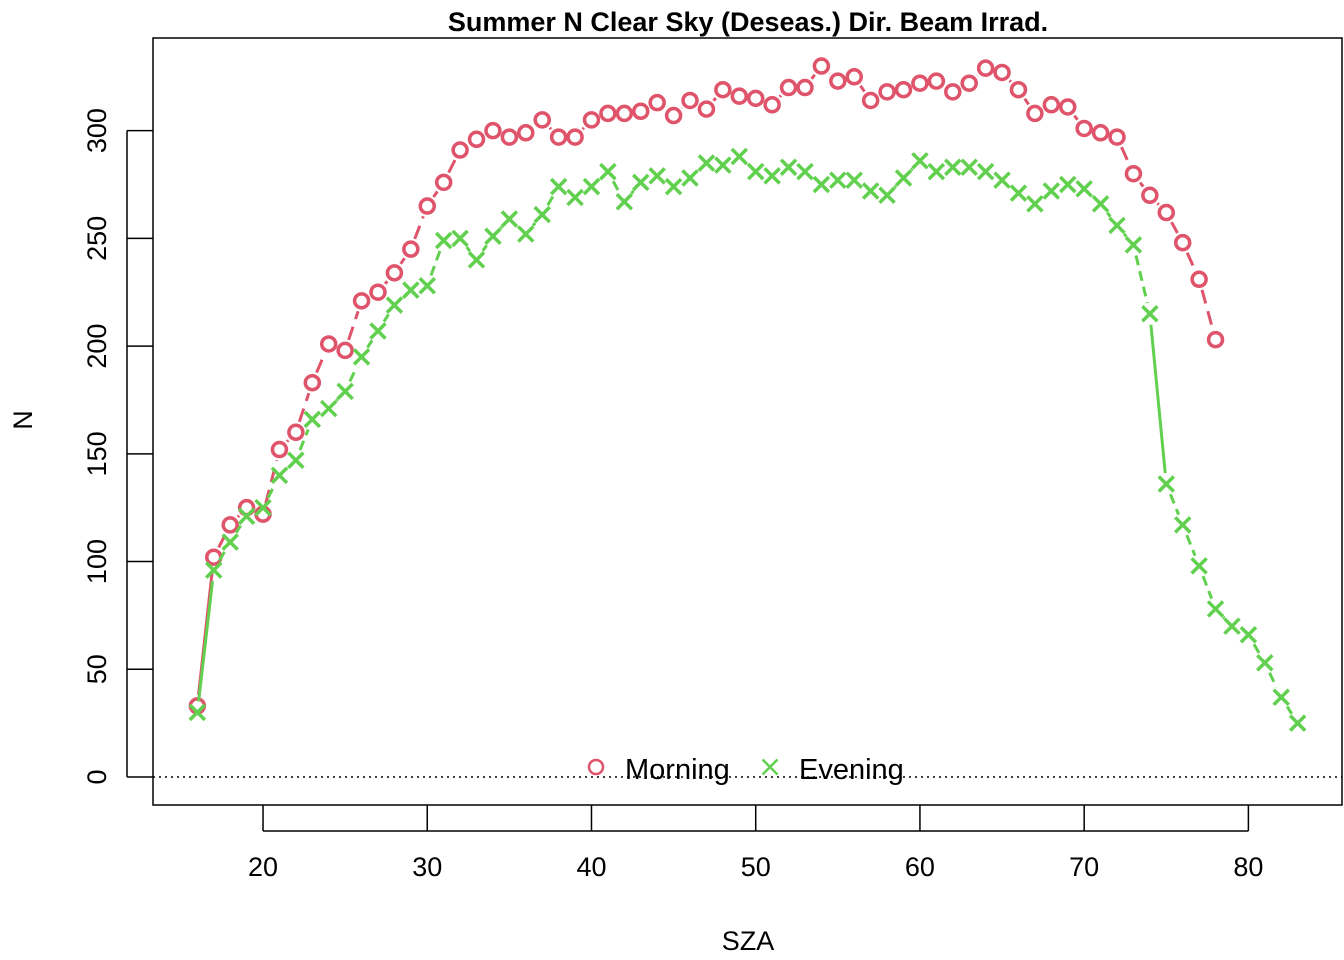  What do you see at coordinates (1084, 867) in the screenshot?
I see `x-tick-label: 70` at bounding box center [1084, 867].